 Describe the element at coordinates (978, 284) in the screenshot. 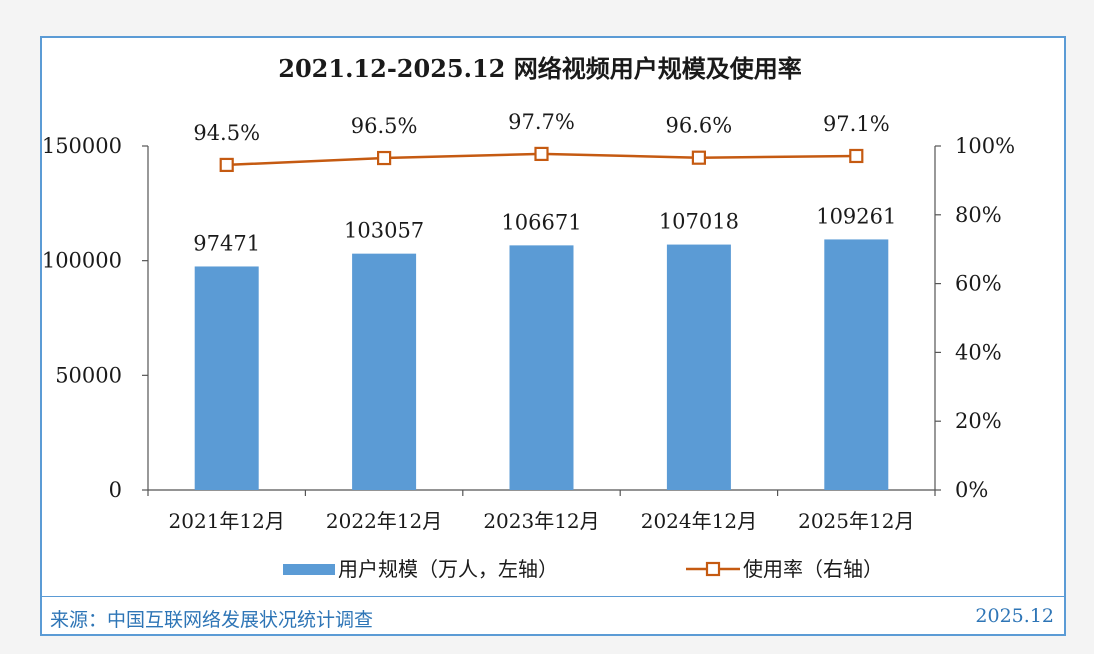

I see `y-right-tick-label: 60%` at that location.